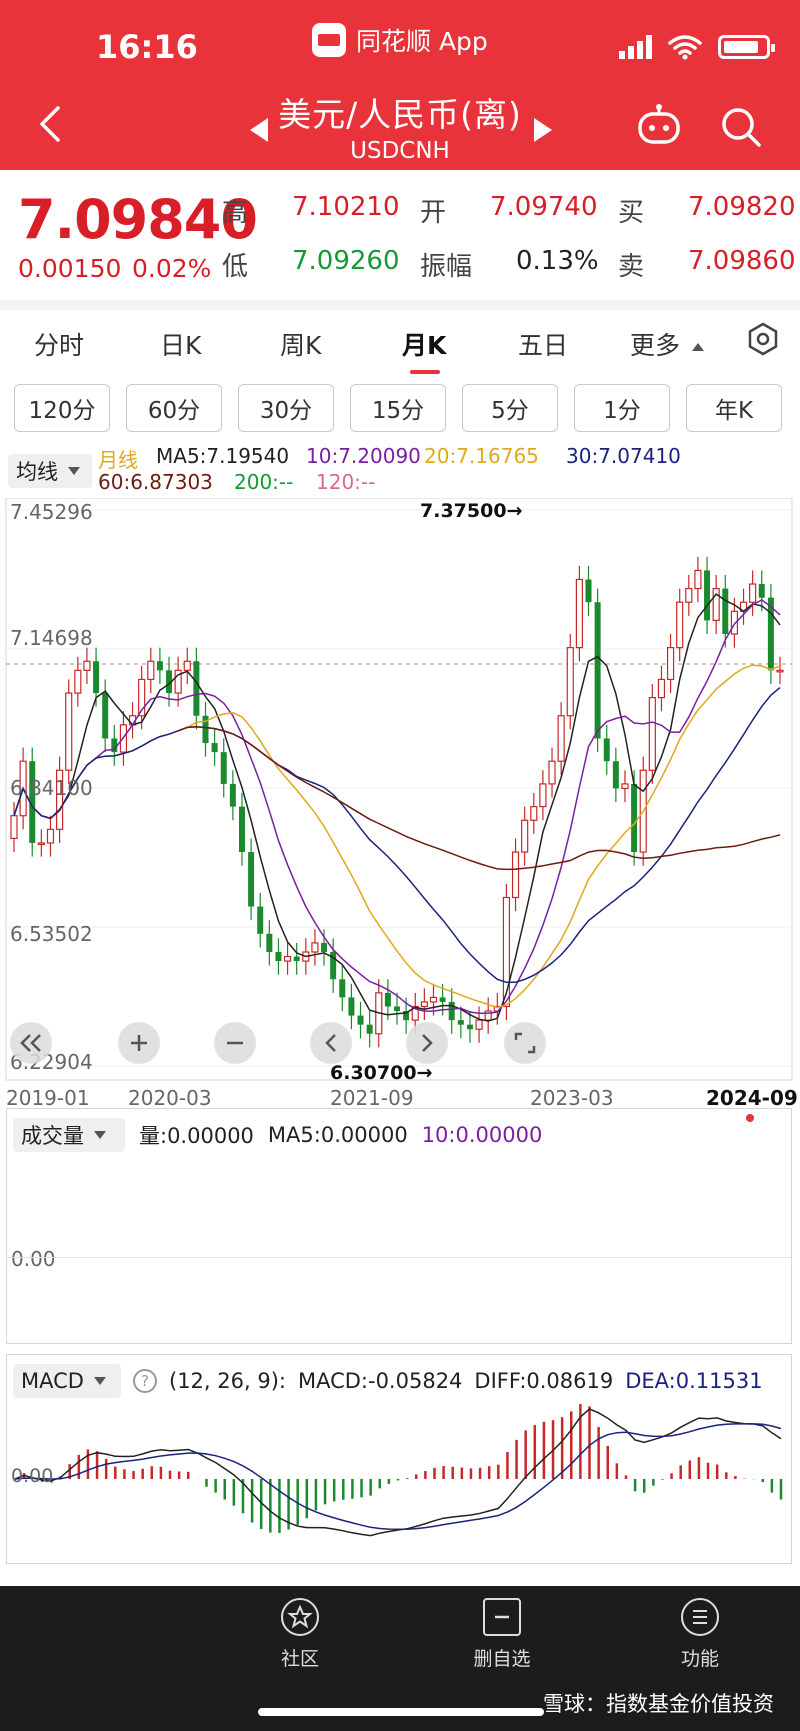  I want to click on tab-daily-k: 日K, so click(181, 345).